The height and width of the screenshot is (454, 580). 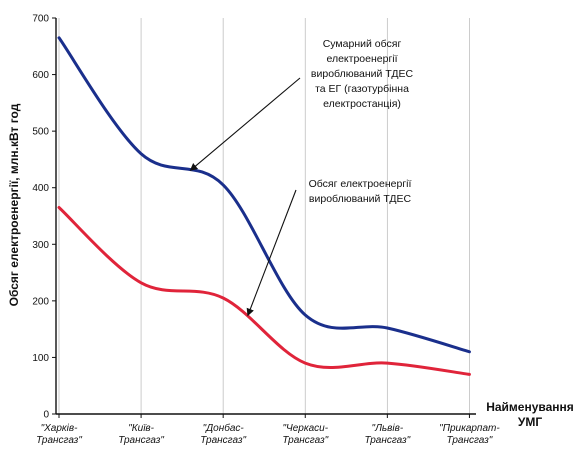 What do you see at coordinates (362, 89) in the screenshot?
I see `annotation-text: та ЕГ (газотурбінна` at bounding box center [362, 89].